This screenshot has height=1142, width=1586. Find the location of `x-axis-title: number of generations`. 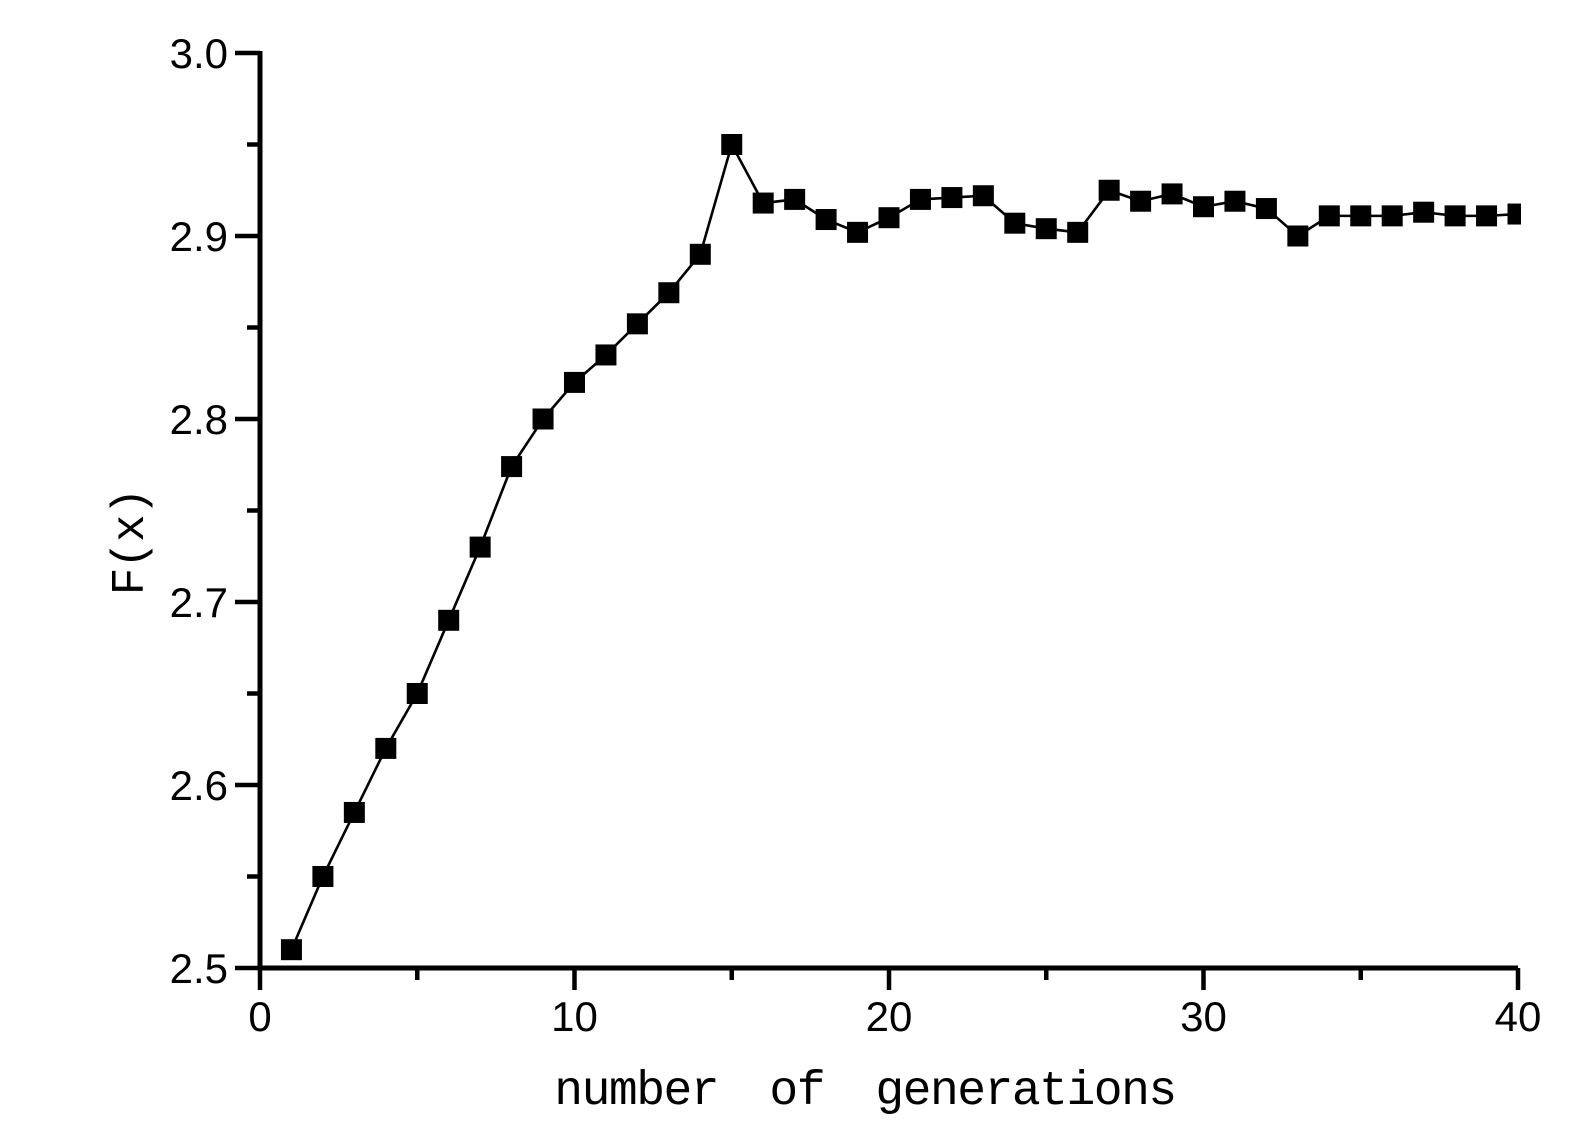

x-axis-title: number of generations is located at coordinates (864, 1092).